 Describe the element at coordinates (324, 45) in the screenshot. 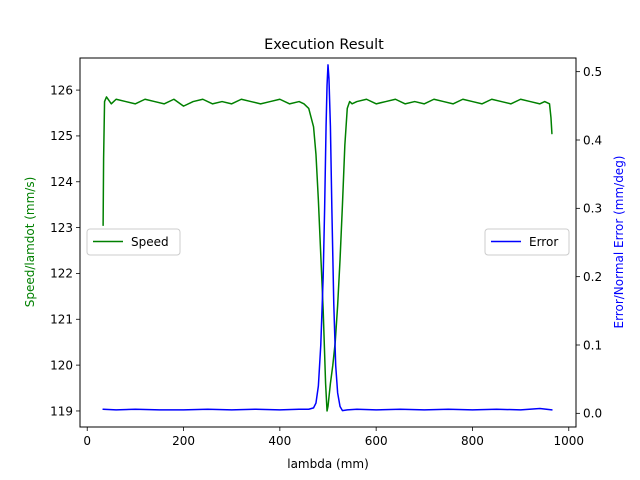

I see `chart-title: Execution Result` at that location.